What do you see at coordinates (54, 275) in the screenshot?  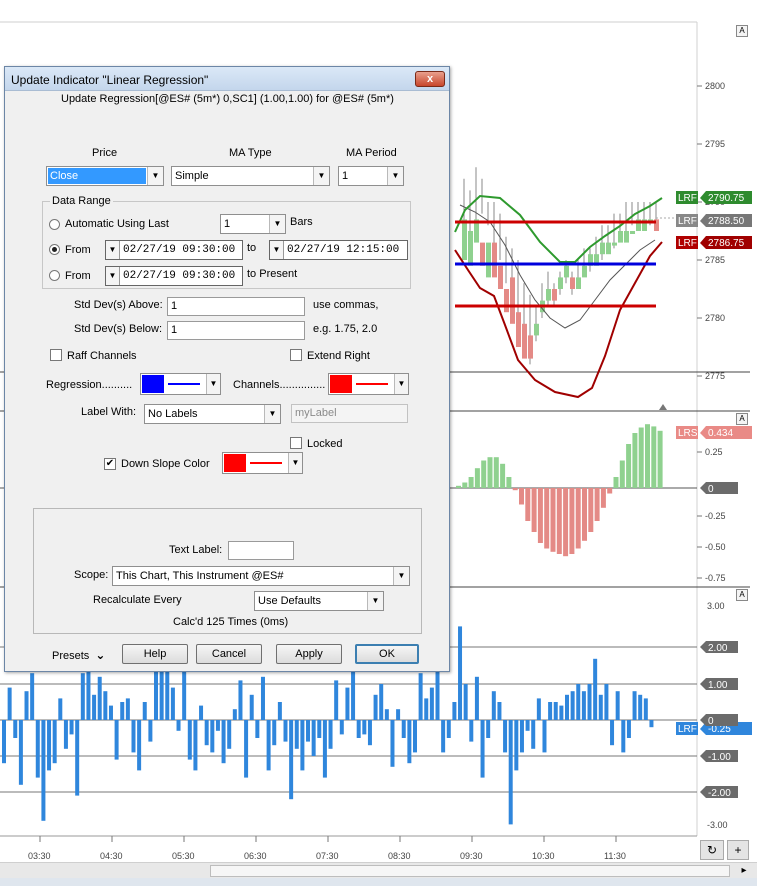 I see `from-present-radio` at bounding box center [54, 275].